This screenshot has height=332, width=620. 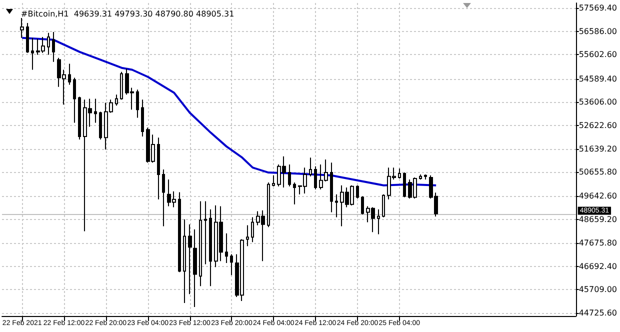 What do you see at coordinates (597, 125) in the screenshot?
I see `y-tick-label: 52622.60` at bounding box center [597, 125].